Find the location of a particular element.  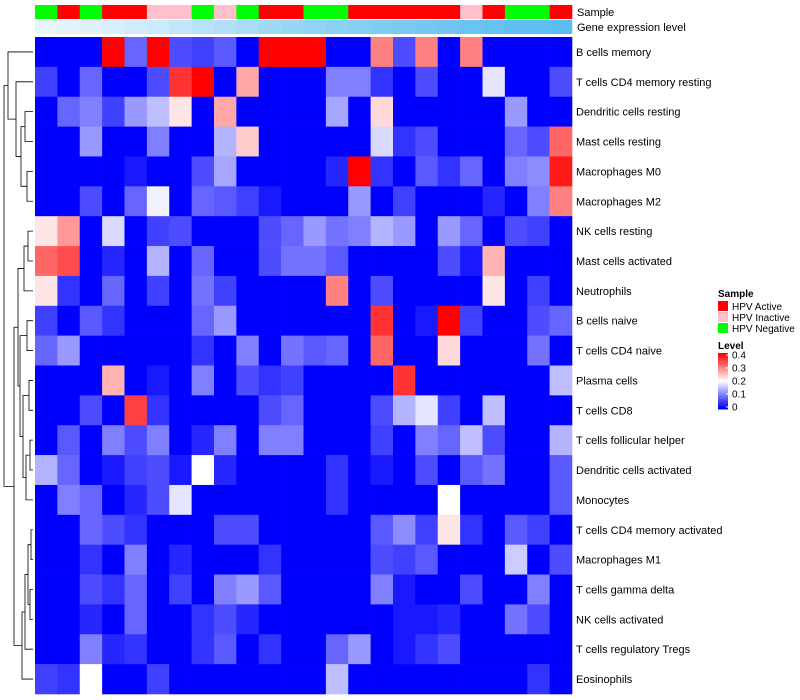

sample-annotation-label: Sample is located at coordinates (595, 13).